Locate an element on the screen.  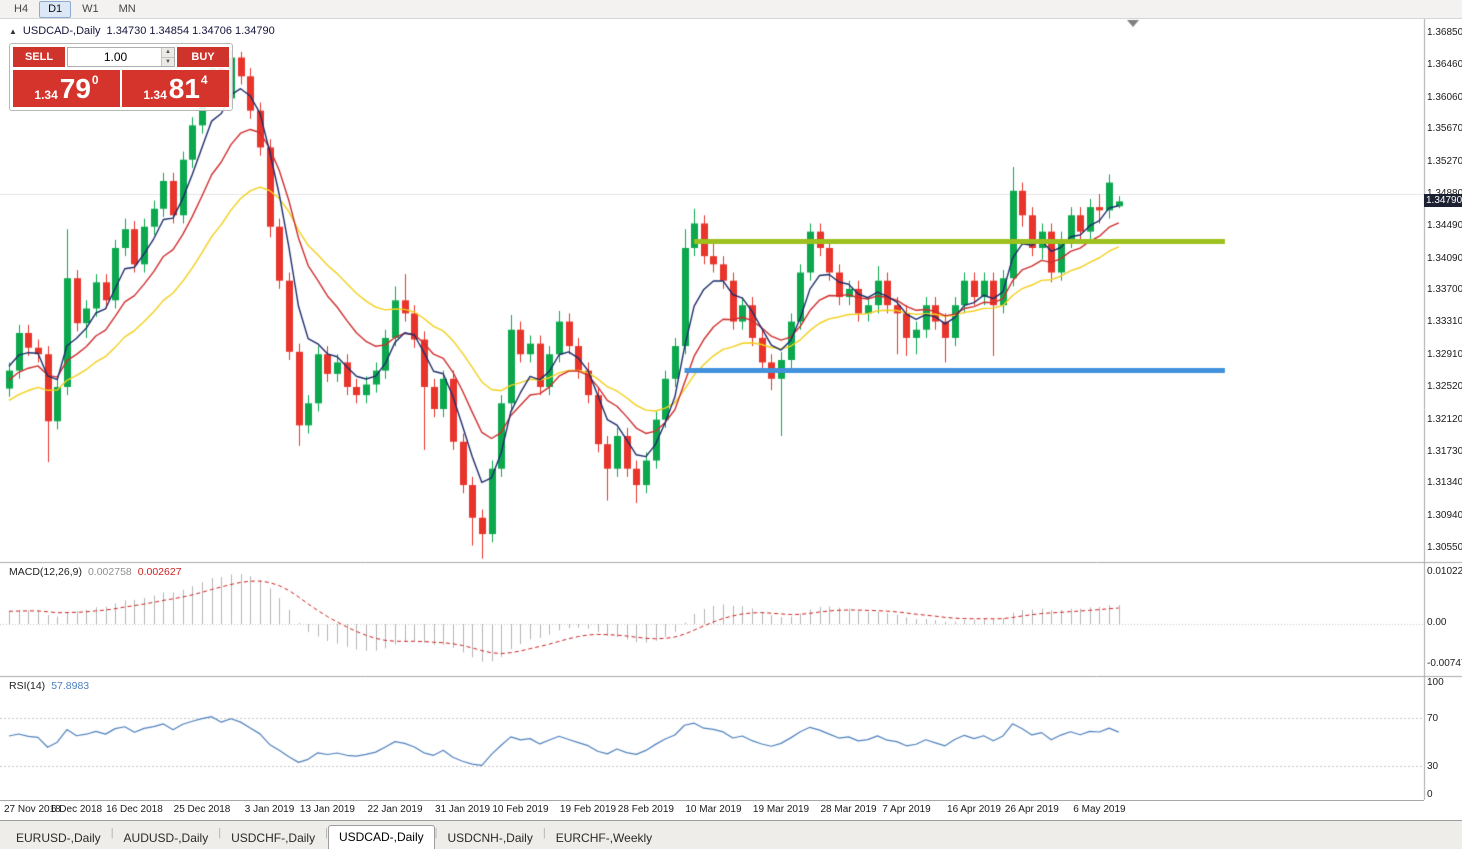
spinner-up-icon: ▲ is located at coordinates (167, 52).